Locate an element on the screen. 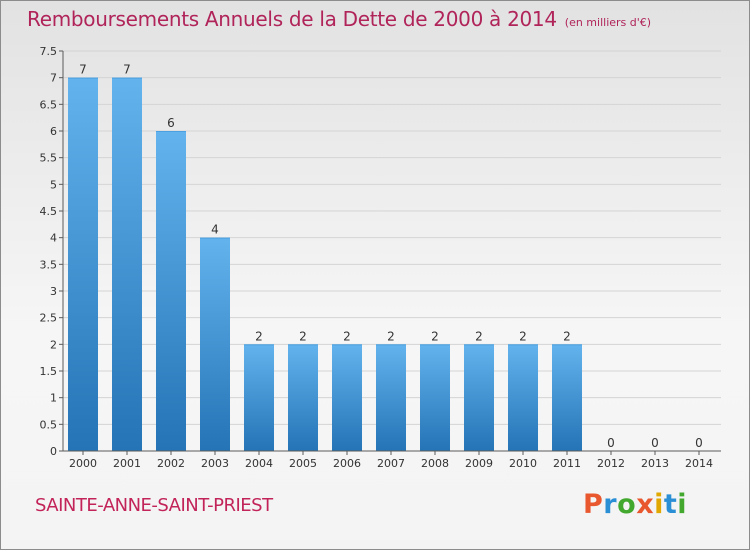 The width and height of the screenshot is (750, 550). x-tick-label: 2001 is located at coordinates (127, 463).